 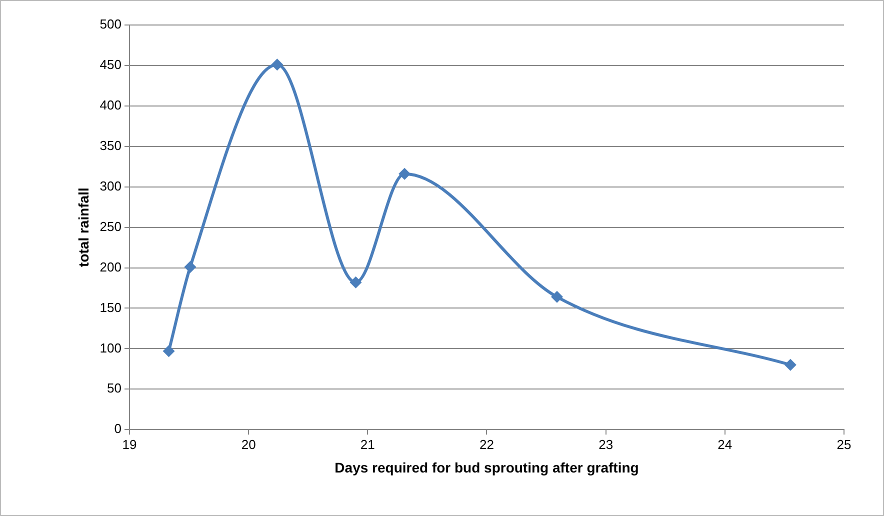 I want to click on x-tick-label: 25, so click(x=844, y=444).